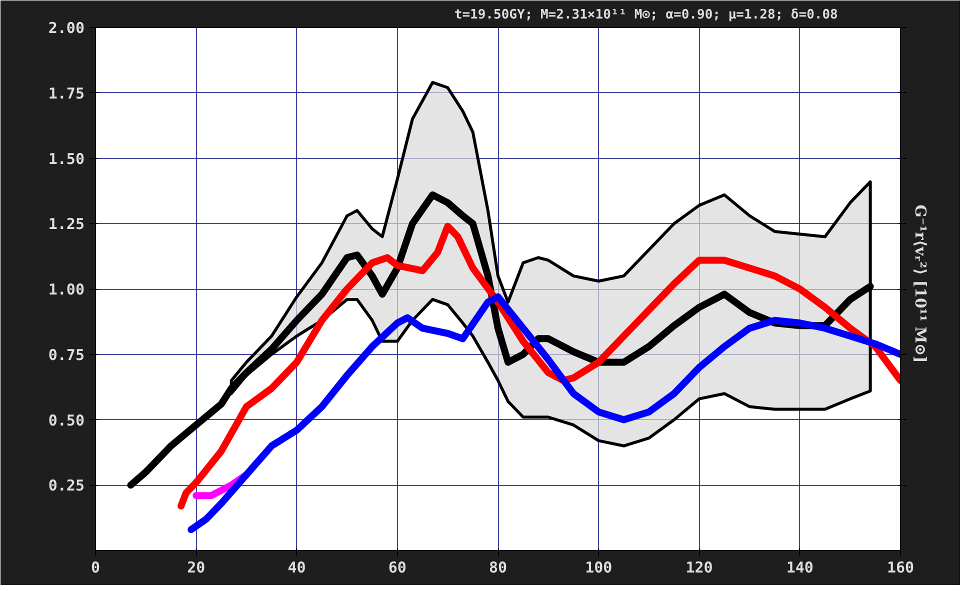 This screenshot has width=977, height=591. I want to click on y-tick-label: 2.00, so click(66, 28).